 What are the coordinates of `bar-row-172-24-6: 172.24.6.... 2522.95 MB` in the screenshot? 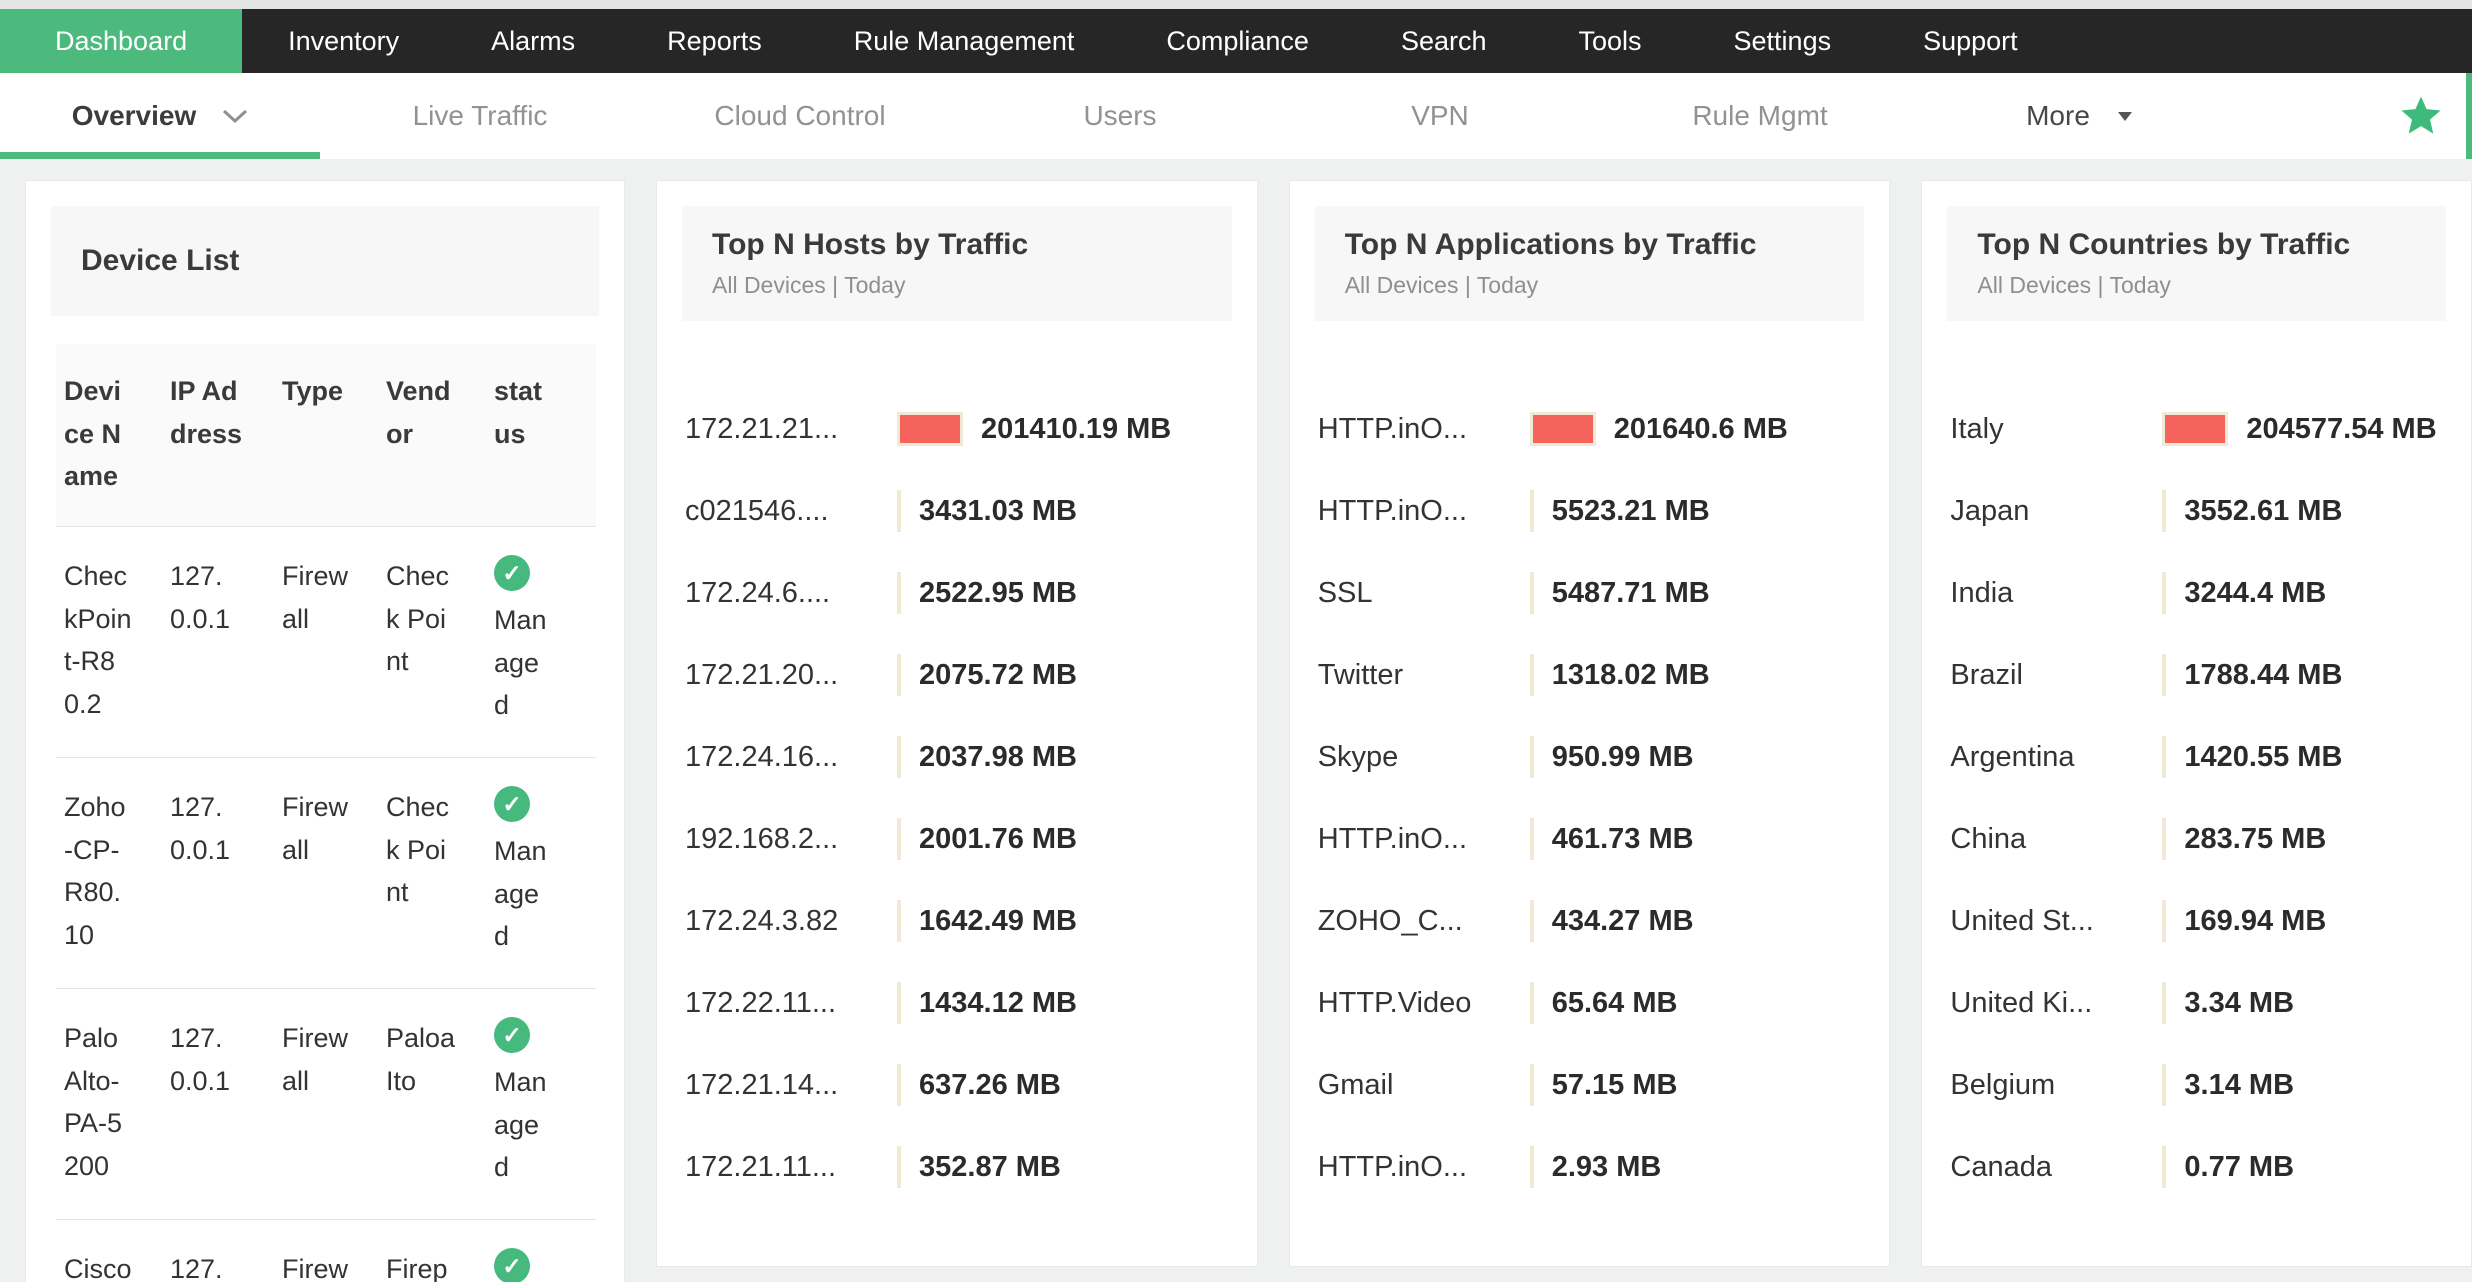 It's located at (971, 593).